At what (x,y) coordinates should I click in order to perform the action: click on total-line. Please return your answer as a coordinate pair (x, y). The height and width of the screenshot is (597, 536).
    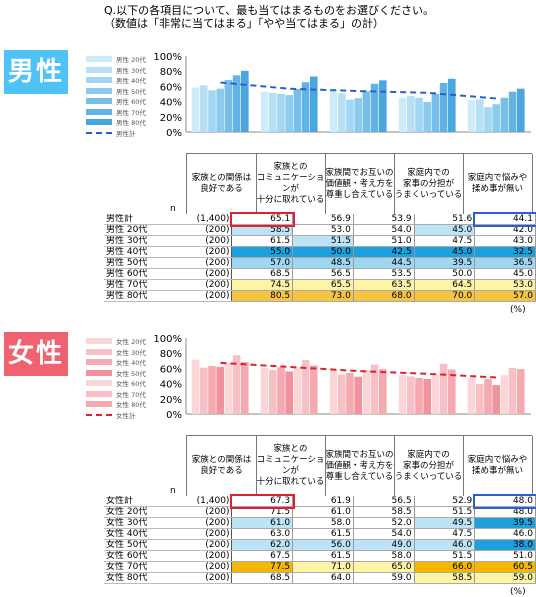
    Looking at the image, I should click on (358, 370).